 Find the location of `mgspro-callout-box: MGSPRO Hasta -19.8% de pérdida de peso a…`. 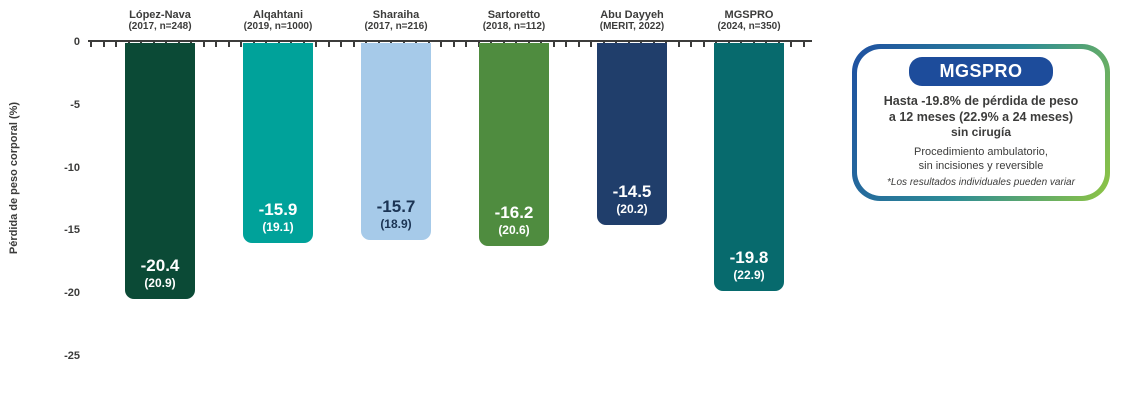

mgspro-callout-box: MGSPRO Hasta -19.8% de pérdida de peso a… is located at coordinates (981, 122).